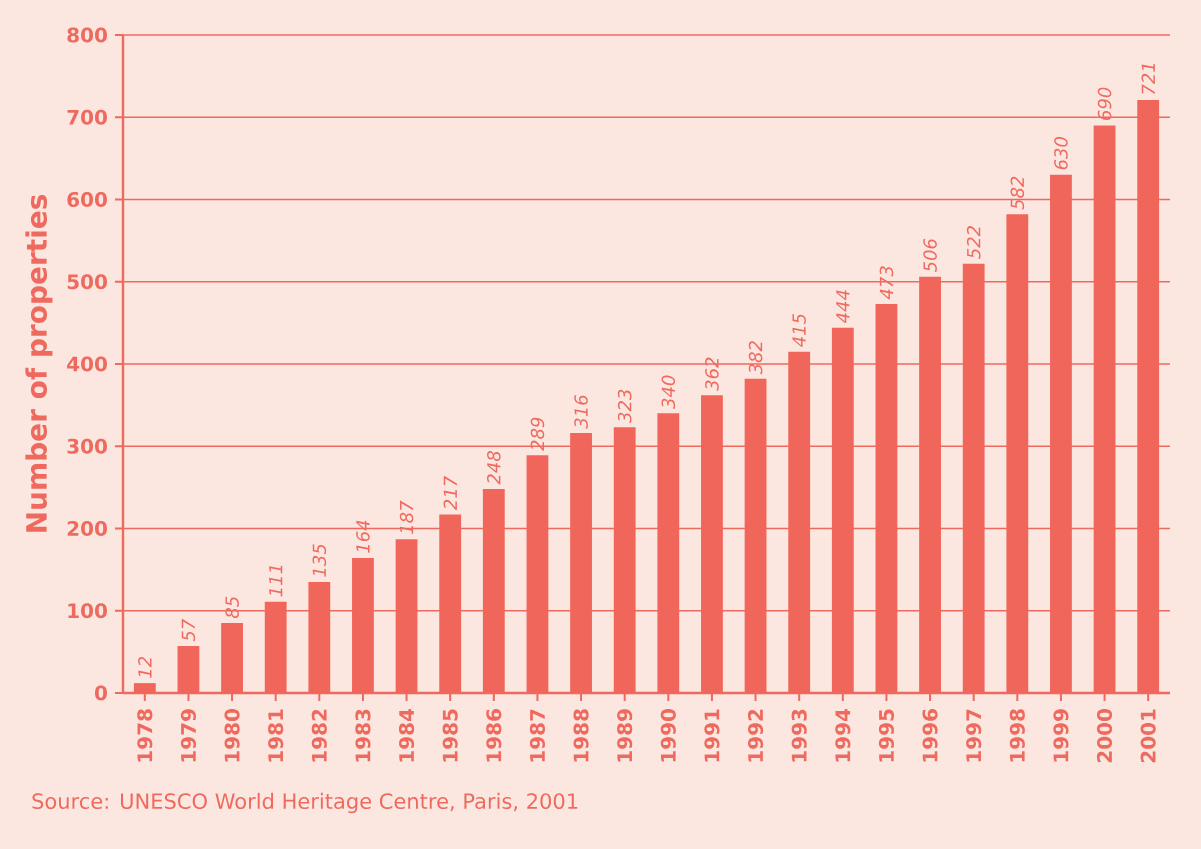 Image resolution: width=1201 pixels, height=849 pixels. I want to click on data-label: 473, so click(886, 283).